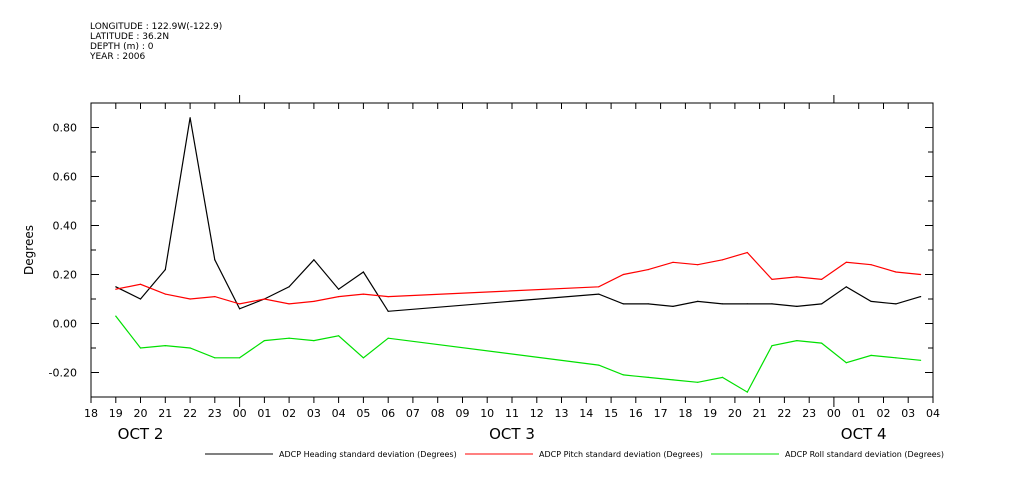 The height and width of the screenshot is (504, 1009). Describe the element at coordinates (463, 413) in the screenshot. I see `x-tick-label: 09` at that location.